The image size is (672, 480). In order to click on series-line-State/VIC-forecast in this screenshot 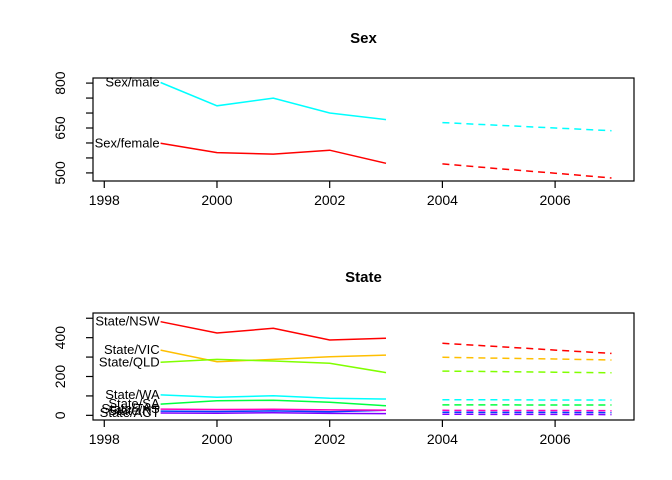, I will do `click(527, 358)`.